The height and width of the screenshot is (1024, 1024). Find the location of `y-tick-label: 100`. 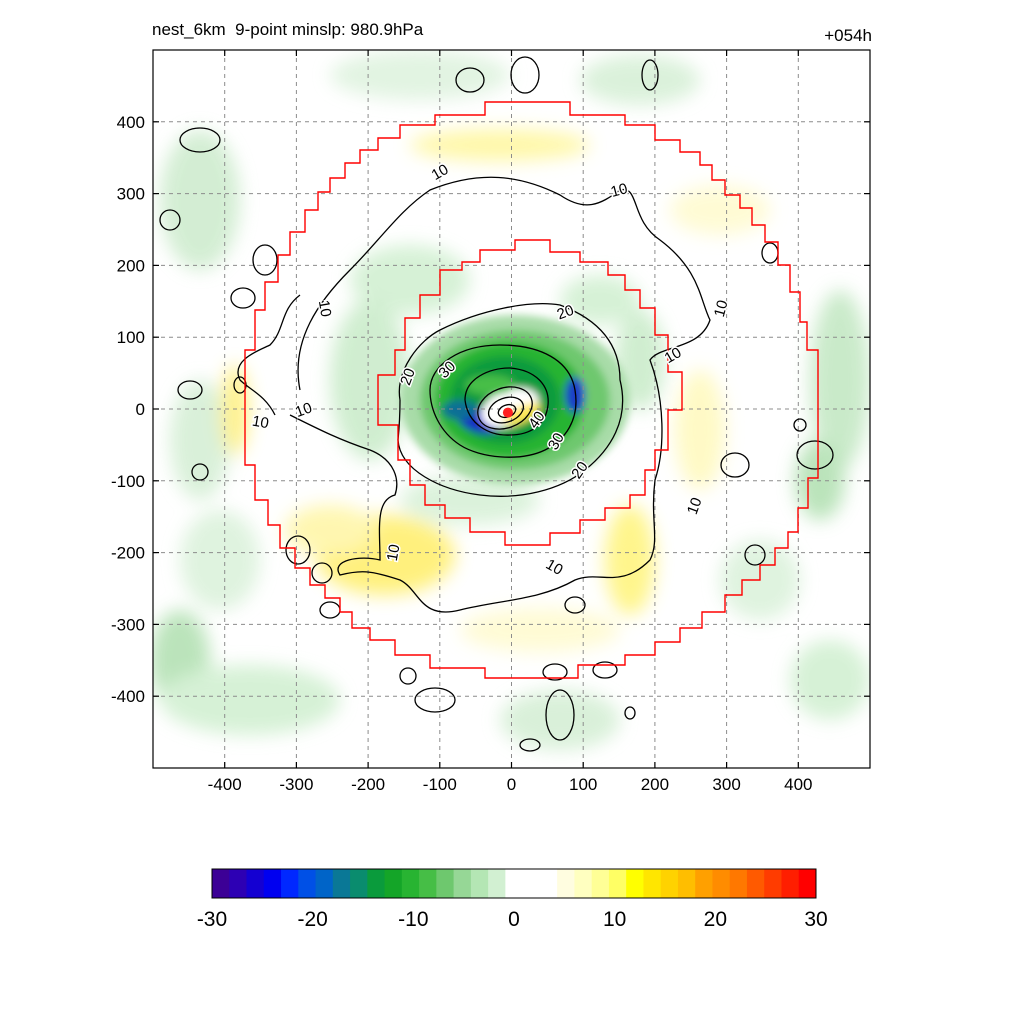

y-tick-label: 100 is located at coordinates (131, 337).